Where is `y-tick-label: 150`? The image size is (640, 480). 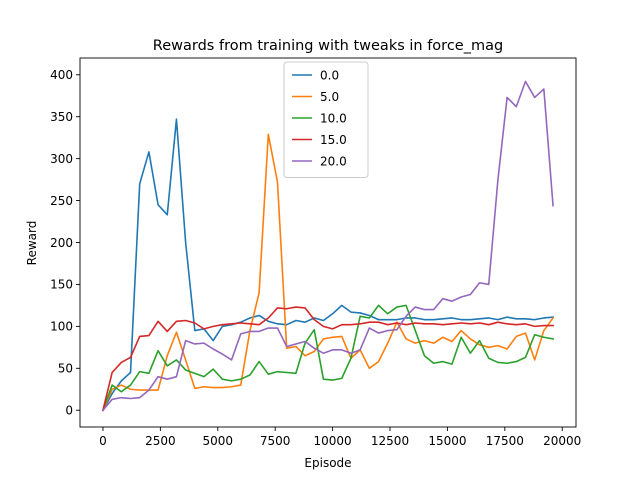 y-tick-label: 150 is located at coordinates (61, 285).